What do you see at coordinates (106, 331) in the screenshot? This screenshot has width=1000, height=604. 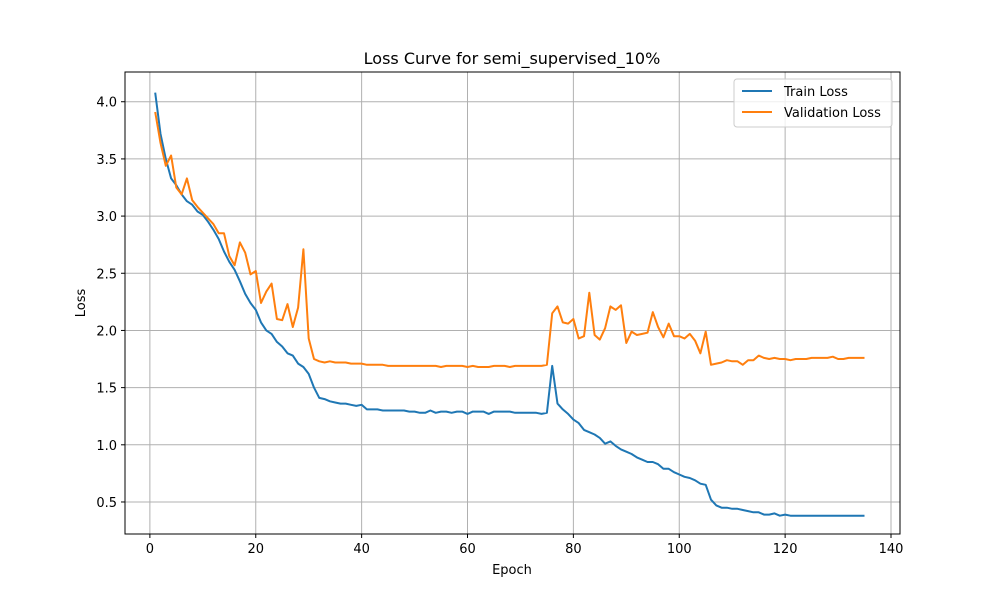 I see `y-tick-label: 2.0` at bounding box center [106, 331].